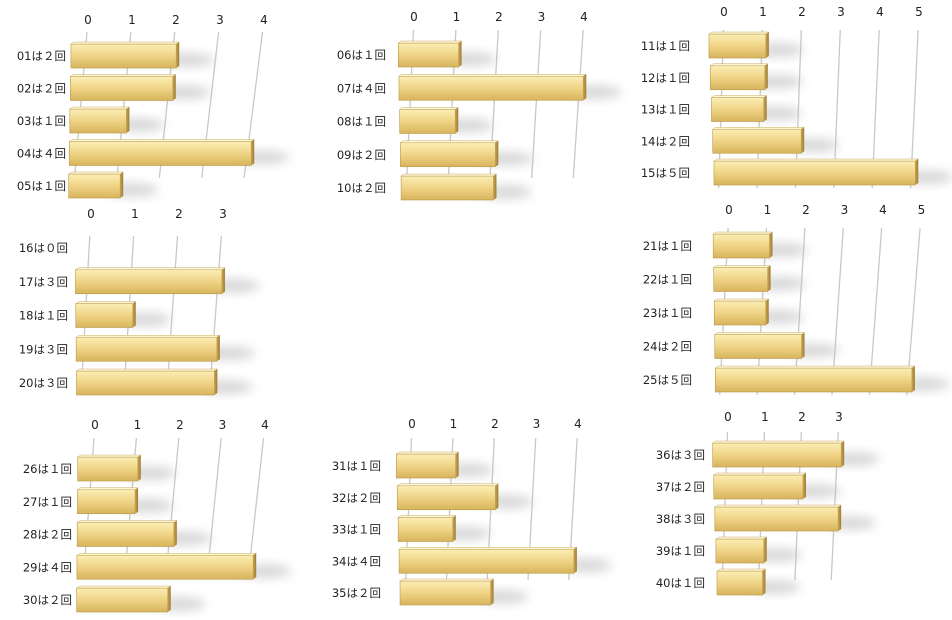 The image size is (952, 620). I want to click on category-label: 24は２回, so click(667, 347).